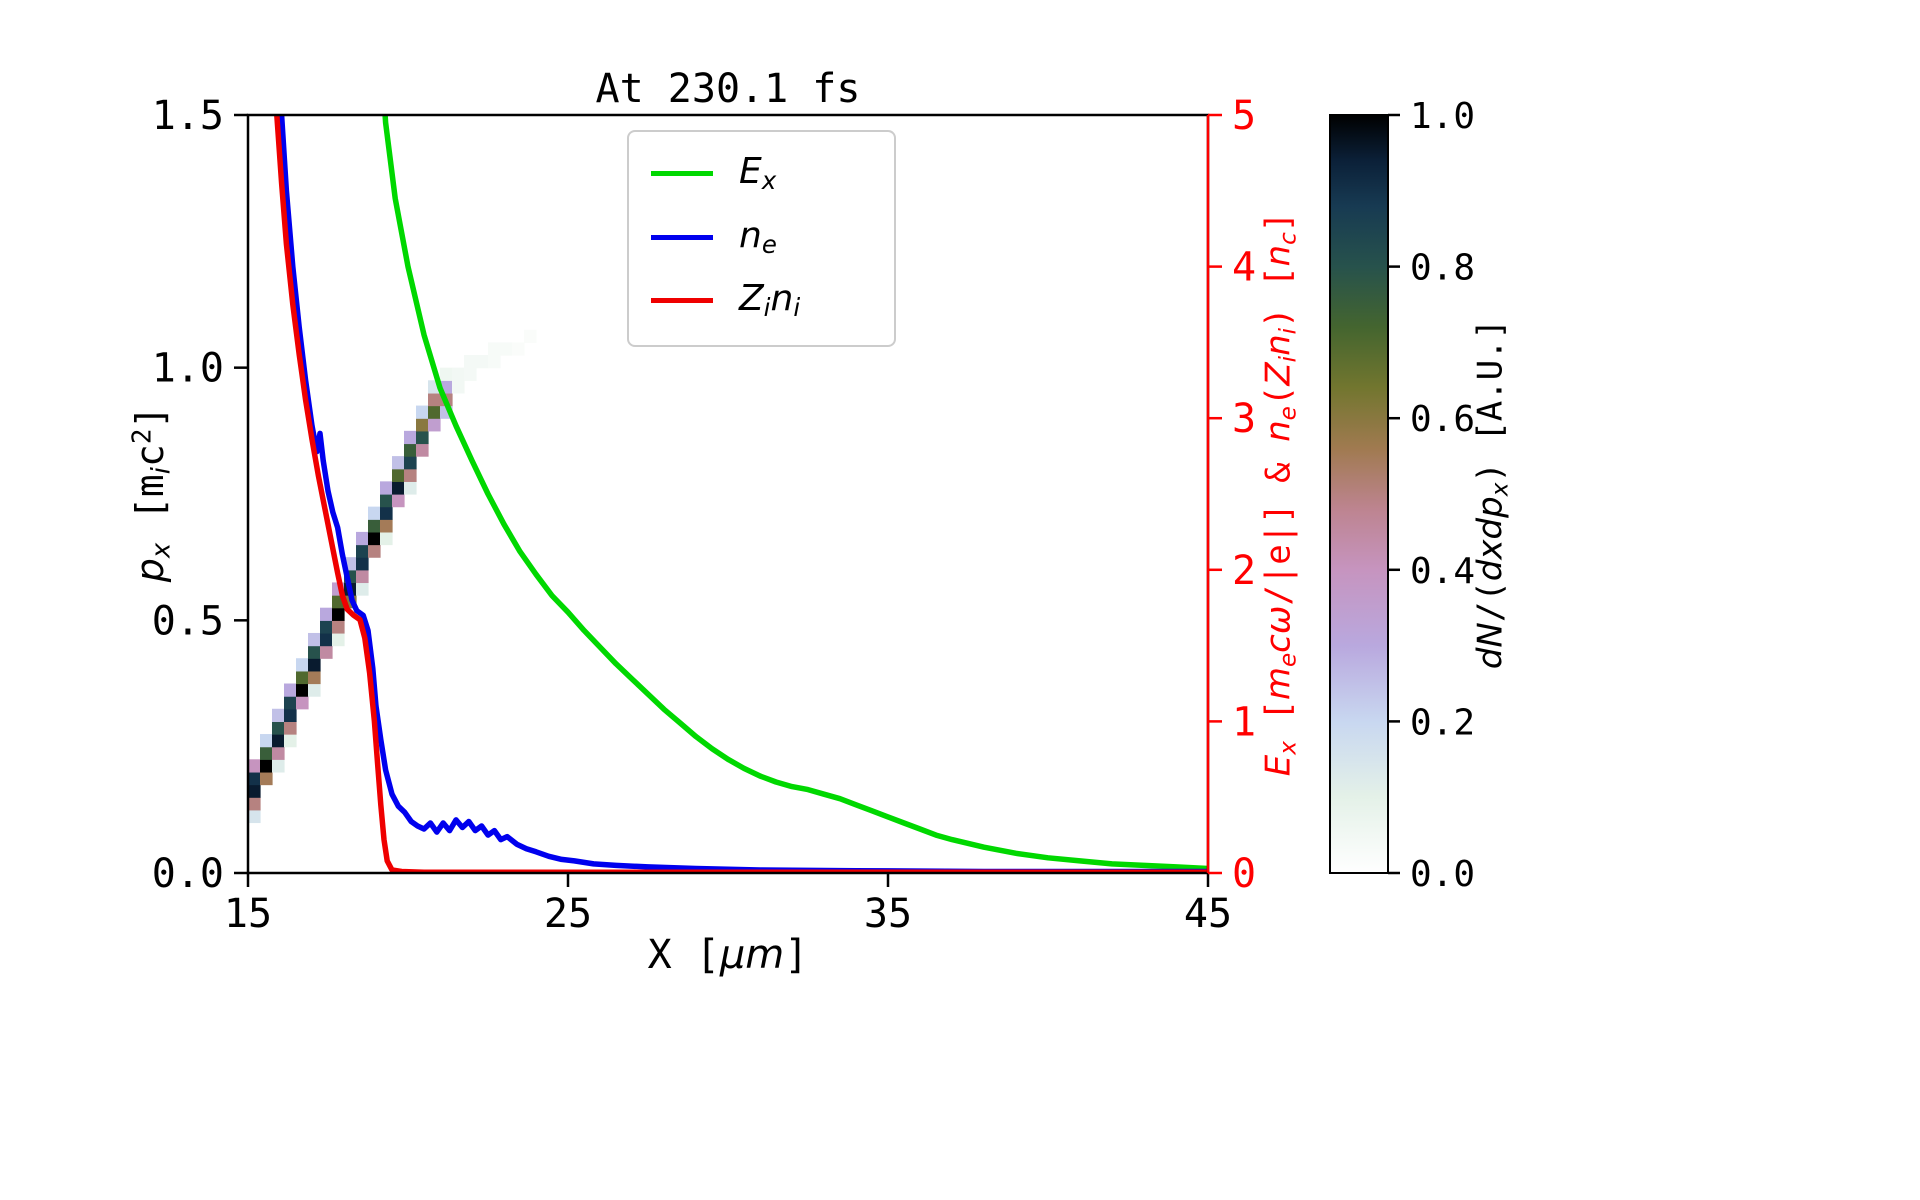 This screenshot has width=1920, height=1200. What do you see at coordinates (758, 236) in the screenshot?
I see `legend-label-ne: ne` at bounding box center [758, 236].